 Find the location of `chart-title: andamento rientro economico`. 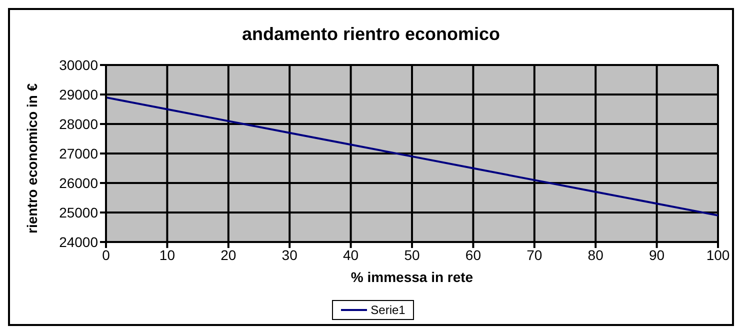

chart-title: andamento rientro economico is located at coordinates (371, 34).